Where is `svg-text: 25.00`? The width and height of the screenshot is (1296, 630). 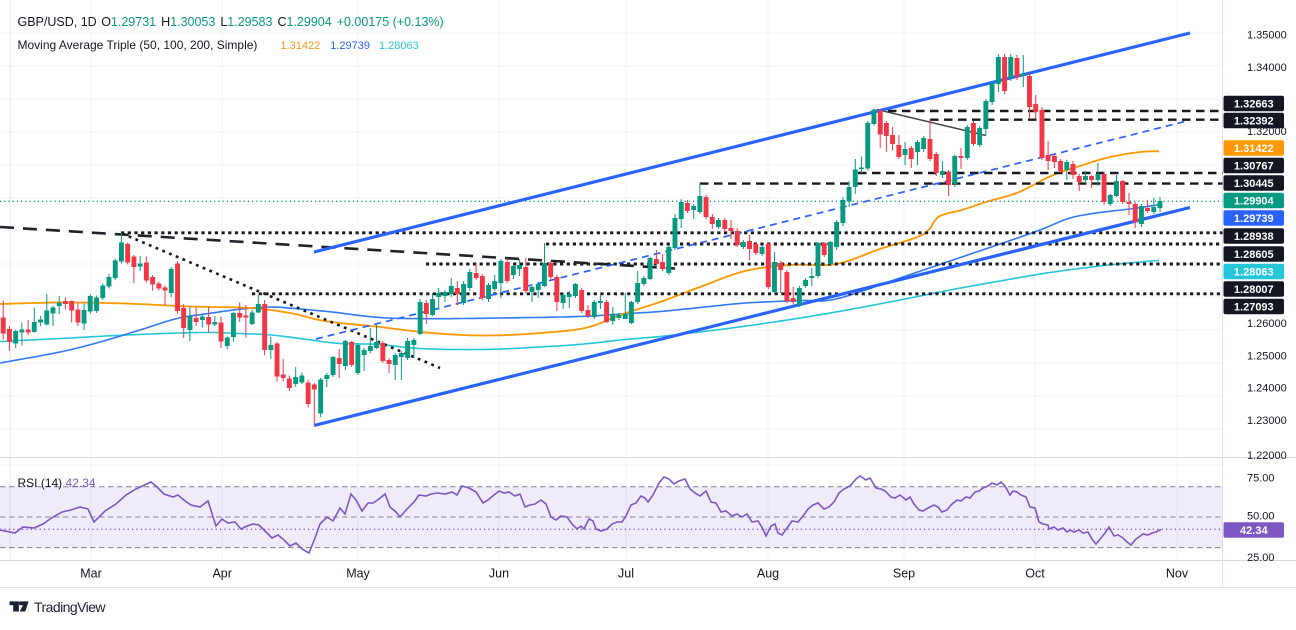 svg-text: 25.00 is located at coordinates (1261, 558).